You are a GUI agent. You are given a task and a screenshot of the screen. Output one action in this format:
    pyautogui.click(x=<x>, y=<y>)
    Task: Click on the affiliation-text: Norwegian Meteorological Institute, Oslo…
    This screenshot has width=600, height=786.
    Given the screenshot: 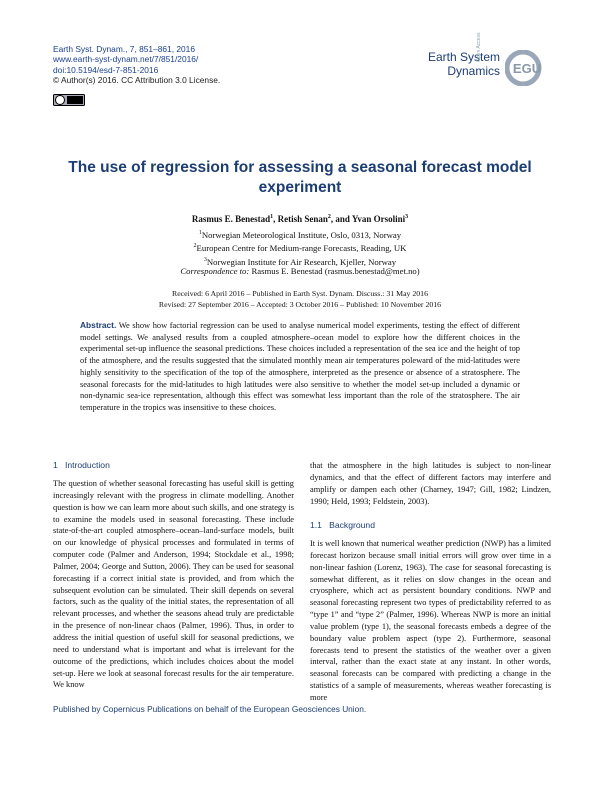 What is the action you would take?
    pyautogui.click(x=301, y=234)
    